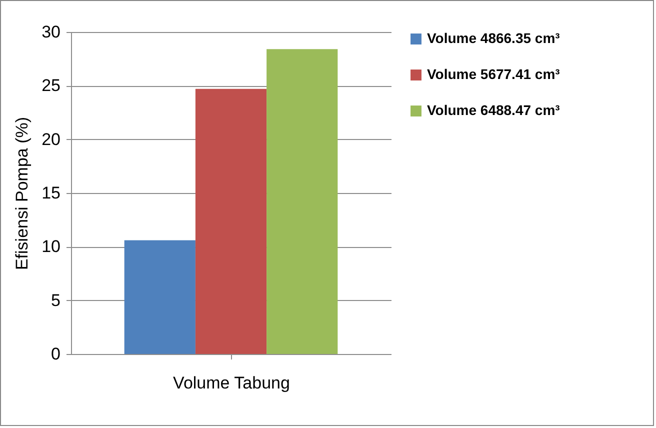 The height and width of the screenshot is (428, 656). Describe the element at coordinates (55, 354) in the screenshot. I see `y-tick-label: 0` at that location.